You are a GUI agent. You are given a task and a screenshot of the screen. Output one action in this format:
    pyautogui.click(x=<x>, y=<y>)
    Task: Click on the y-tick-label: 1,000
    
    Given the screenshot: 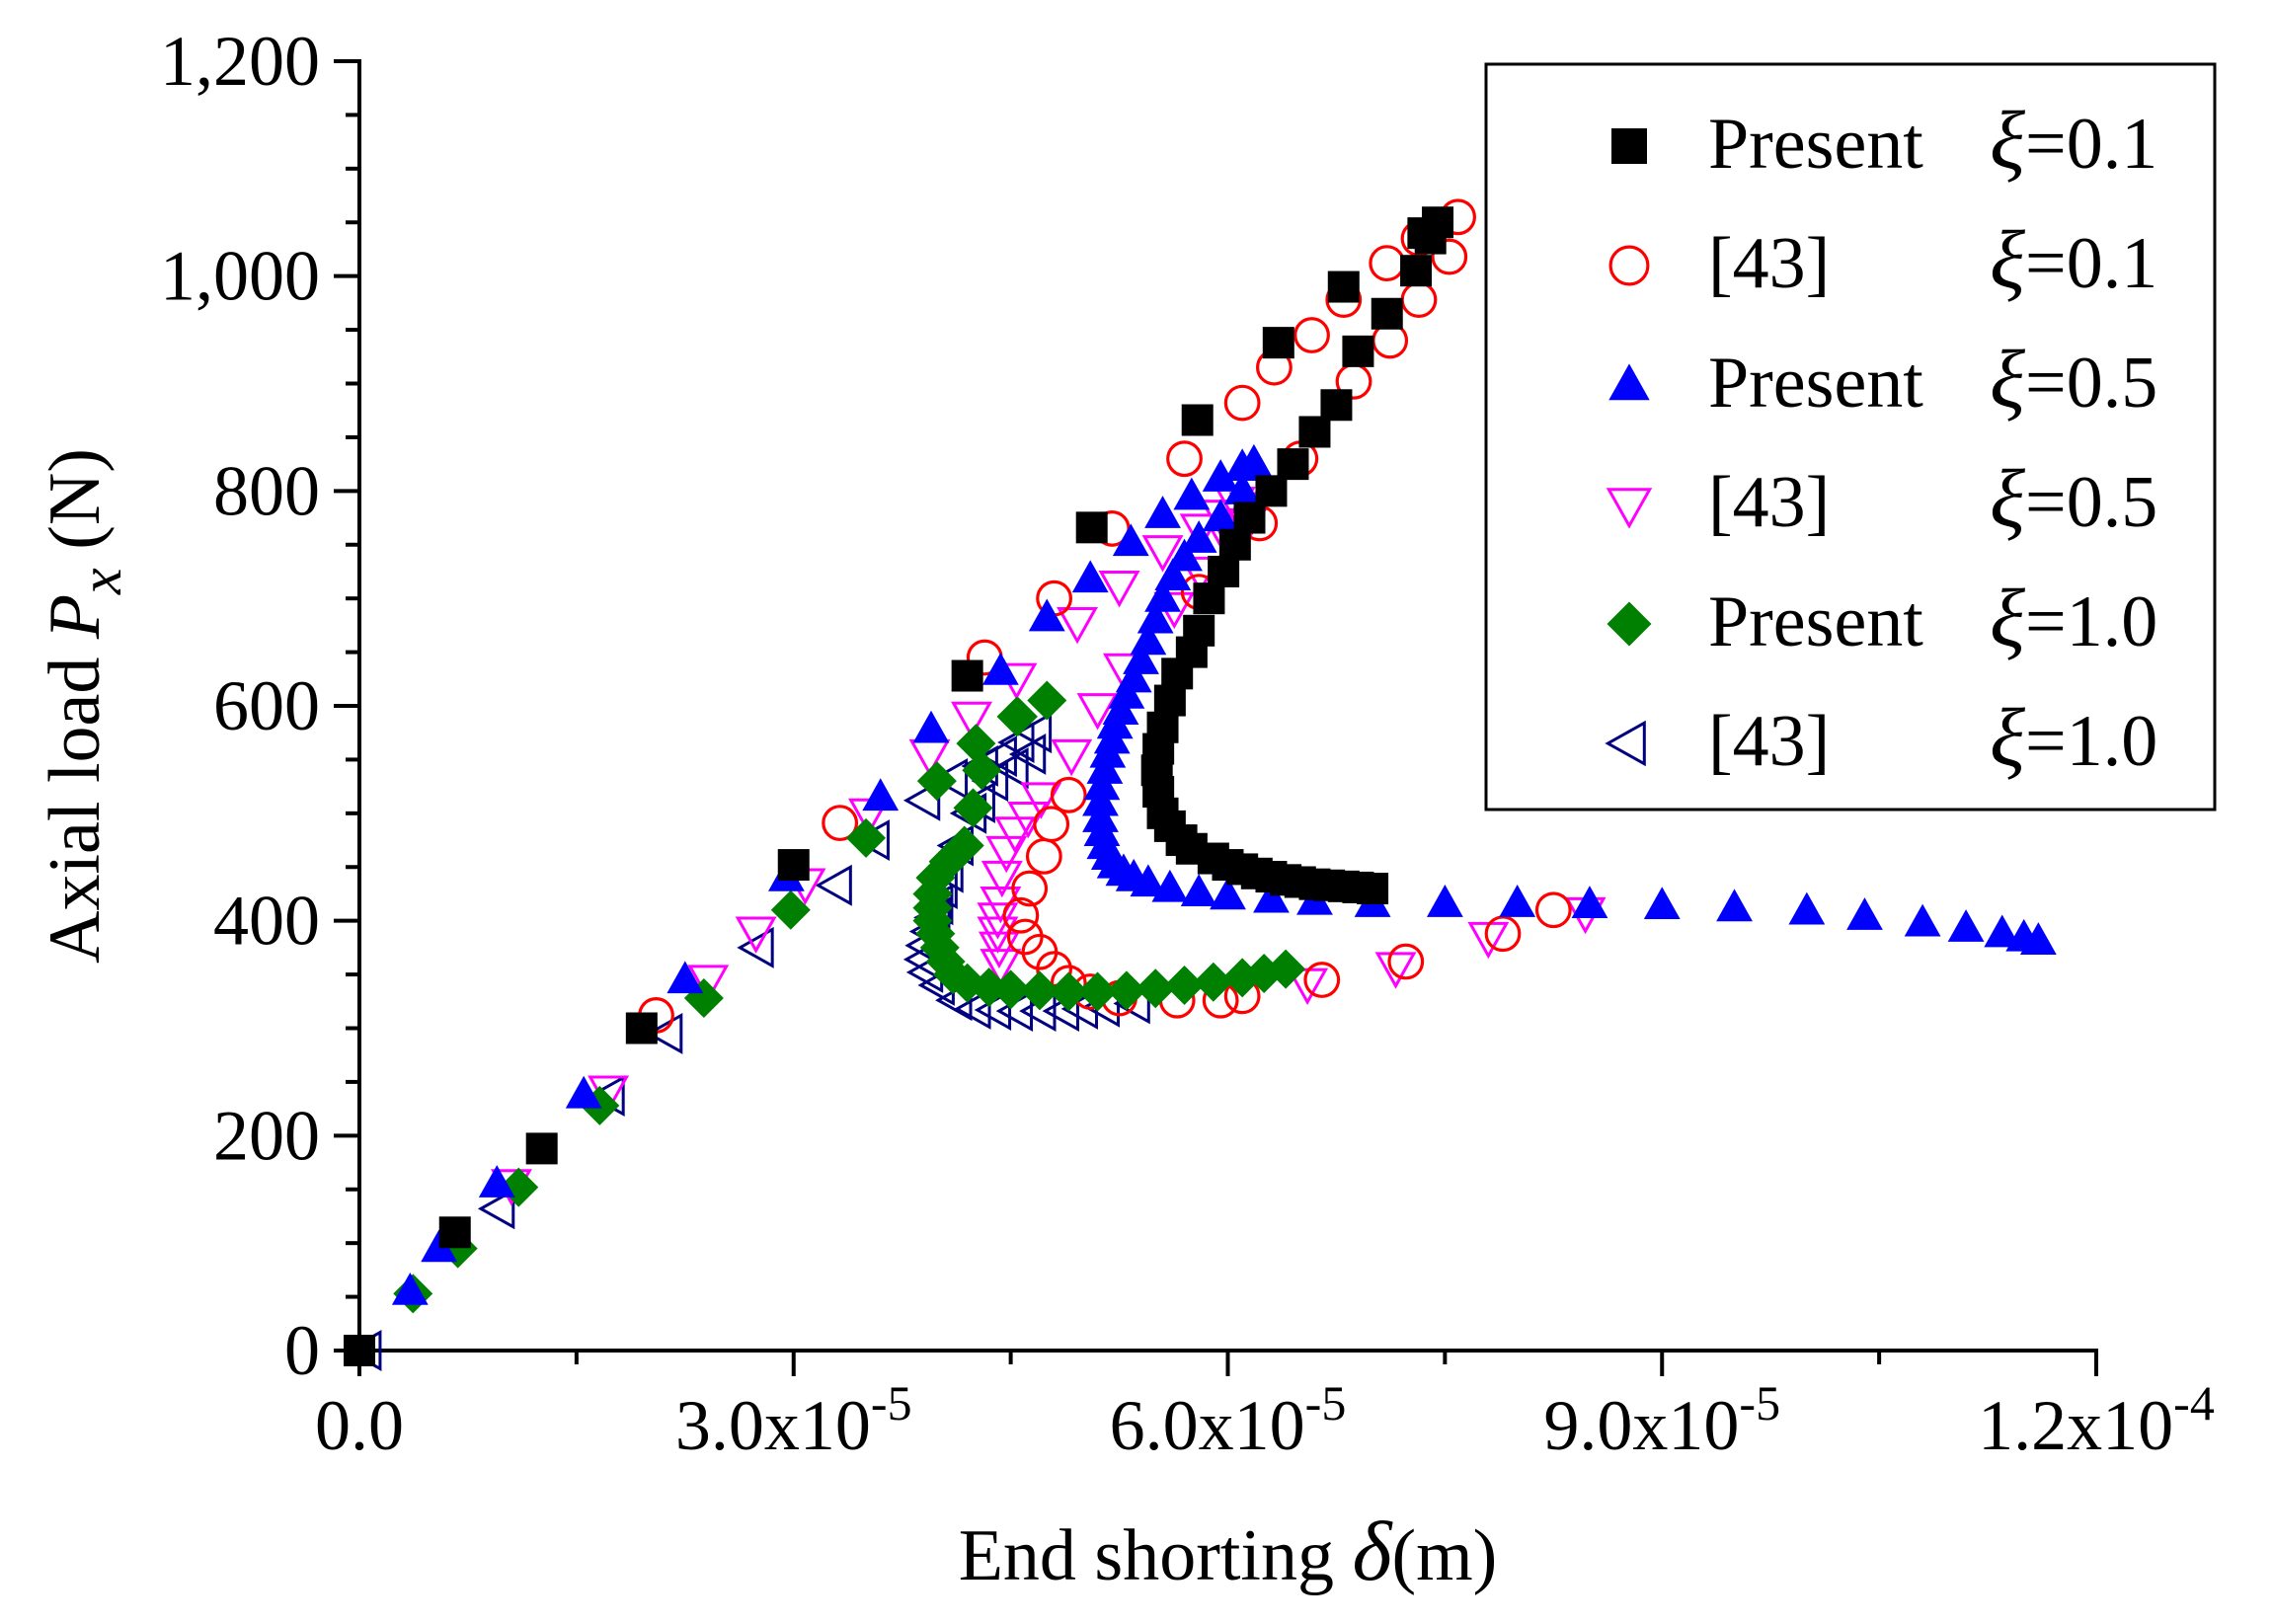 What is the action you would take?
    pyautogui.click(x=240, y=276)
    